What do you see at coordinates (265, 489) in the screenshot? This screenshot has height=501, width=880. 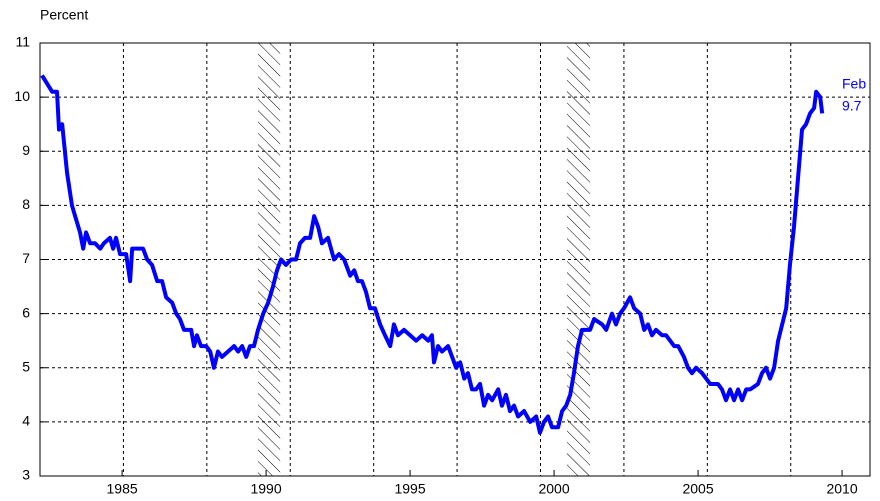 I see `x-tick-label: 1990` at bounding box center [265, 489].